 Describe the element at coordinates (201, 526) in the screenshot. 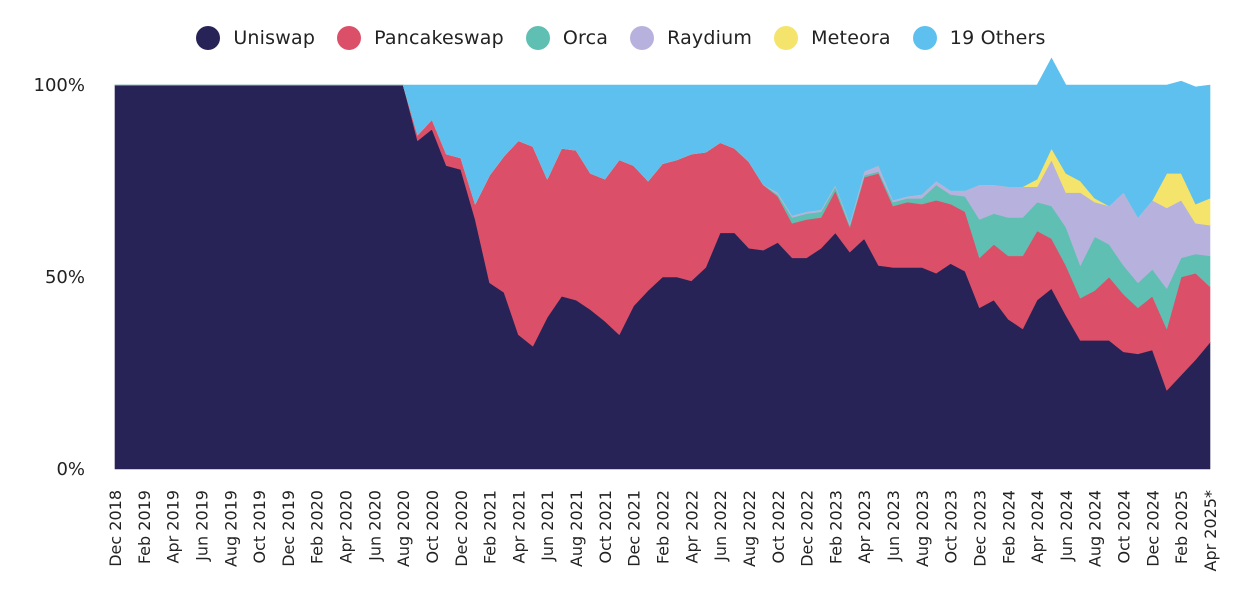

I see `x-tick-label: Jun 2019` at that location.